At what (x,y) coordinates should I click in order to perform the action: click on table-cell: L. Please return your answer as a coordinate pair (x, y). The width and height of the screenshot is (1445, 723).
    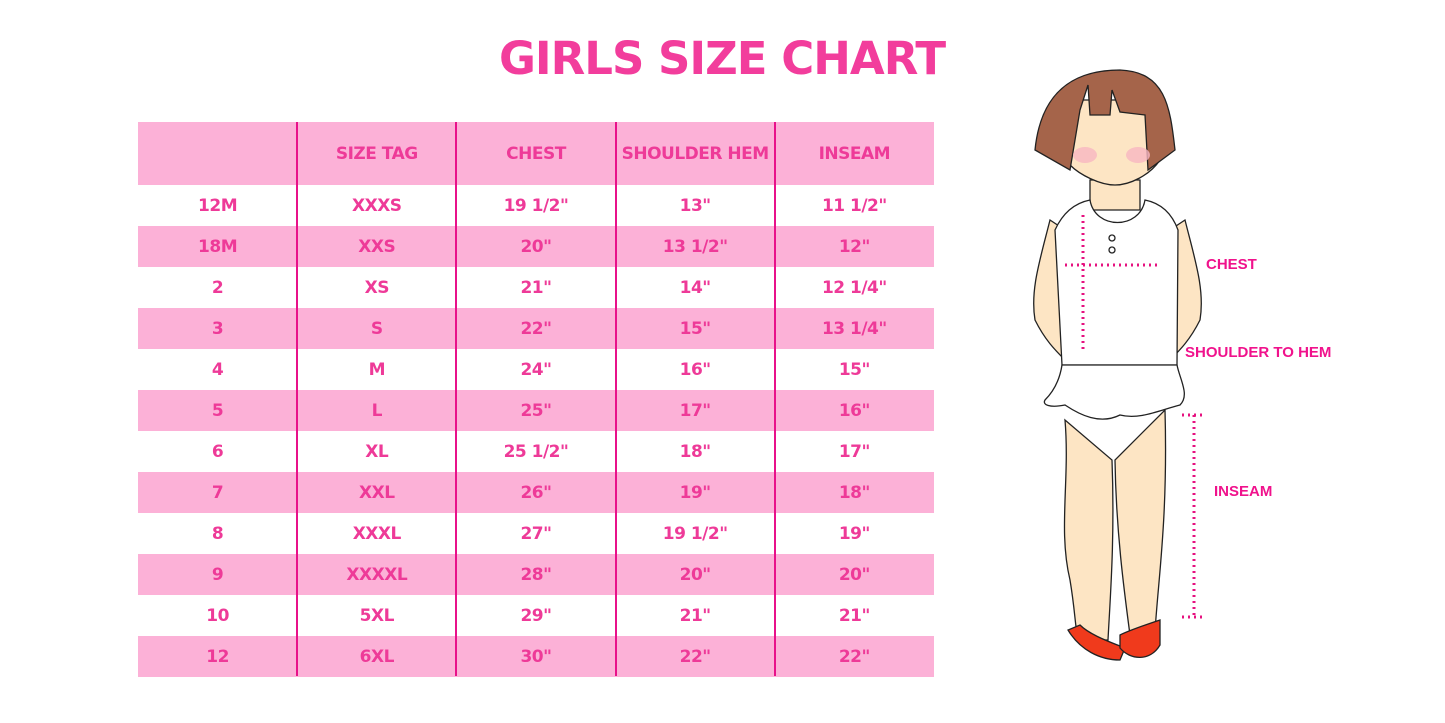
    Looking at the image, I should click on (377, 410).